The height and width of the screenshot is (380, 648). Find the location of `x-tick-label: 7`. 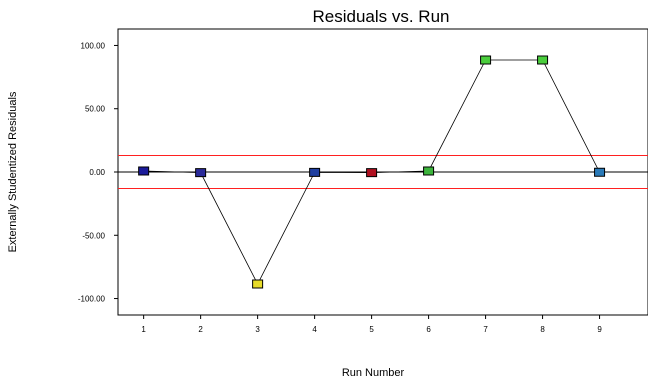

x-tick-label: 7 is located at coordinates (485, 329).